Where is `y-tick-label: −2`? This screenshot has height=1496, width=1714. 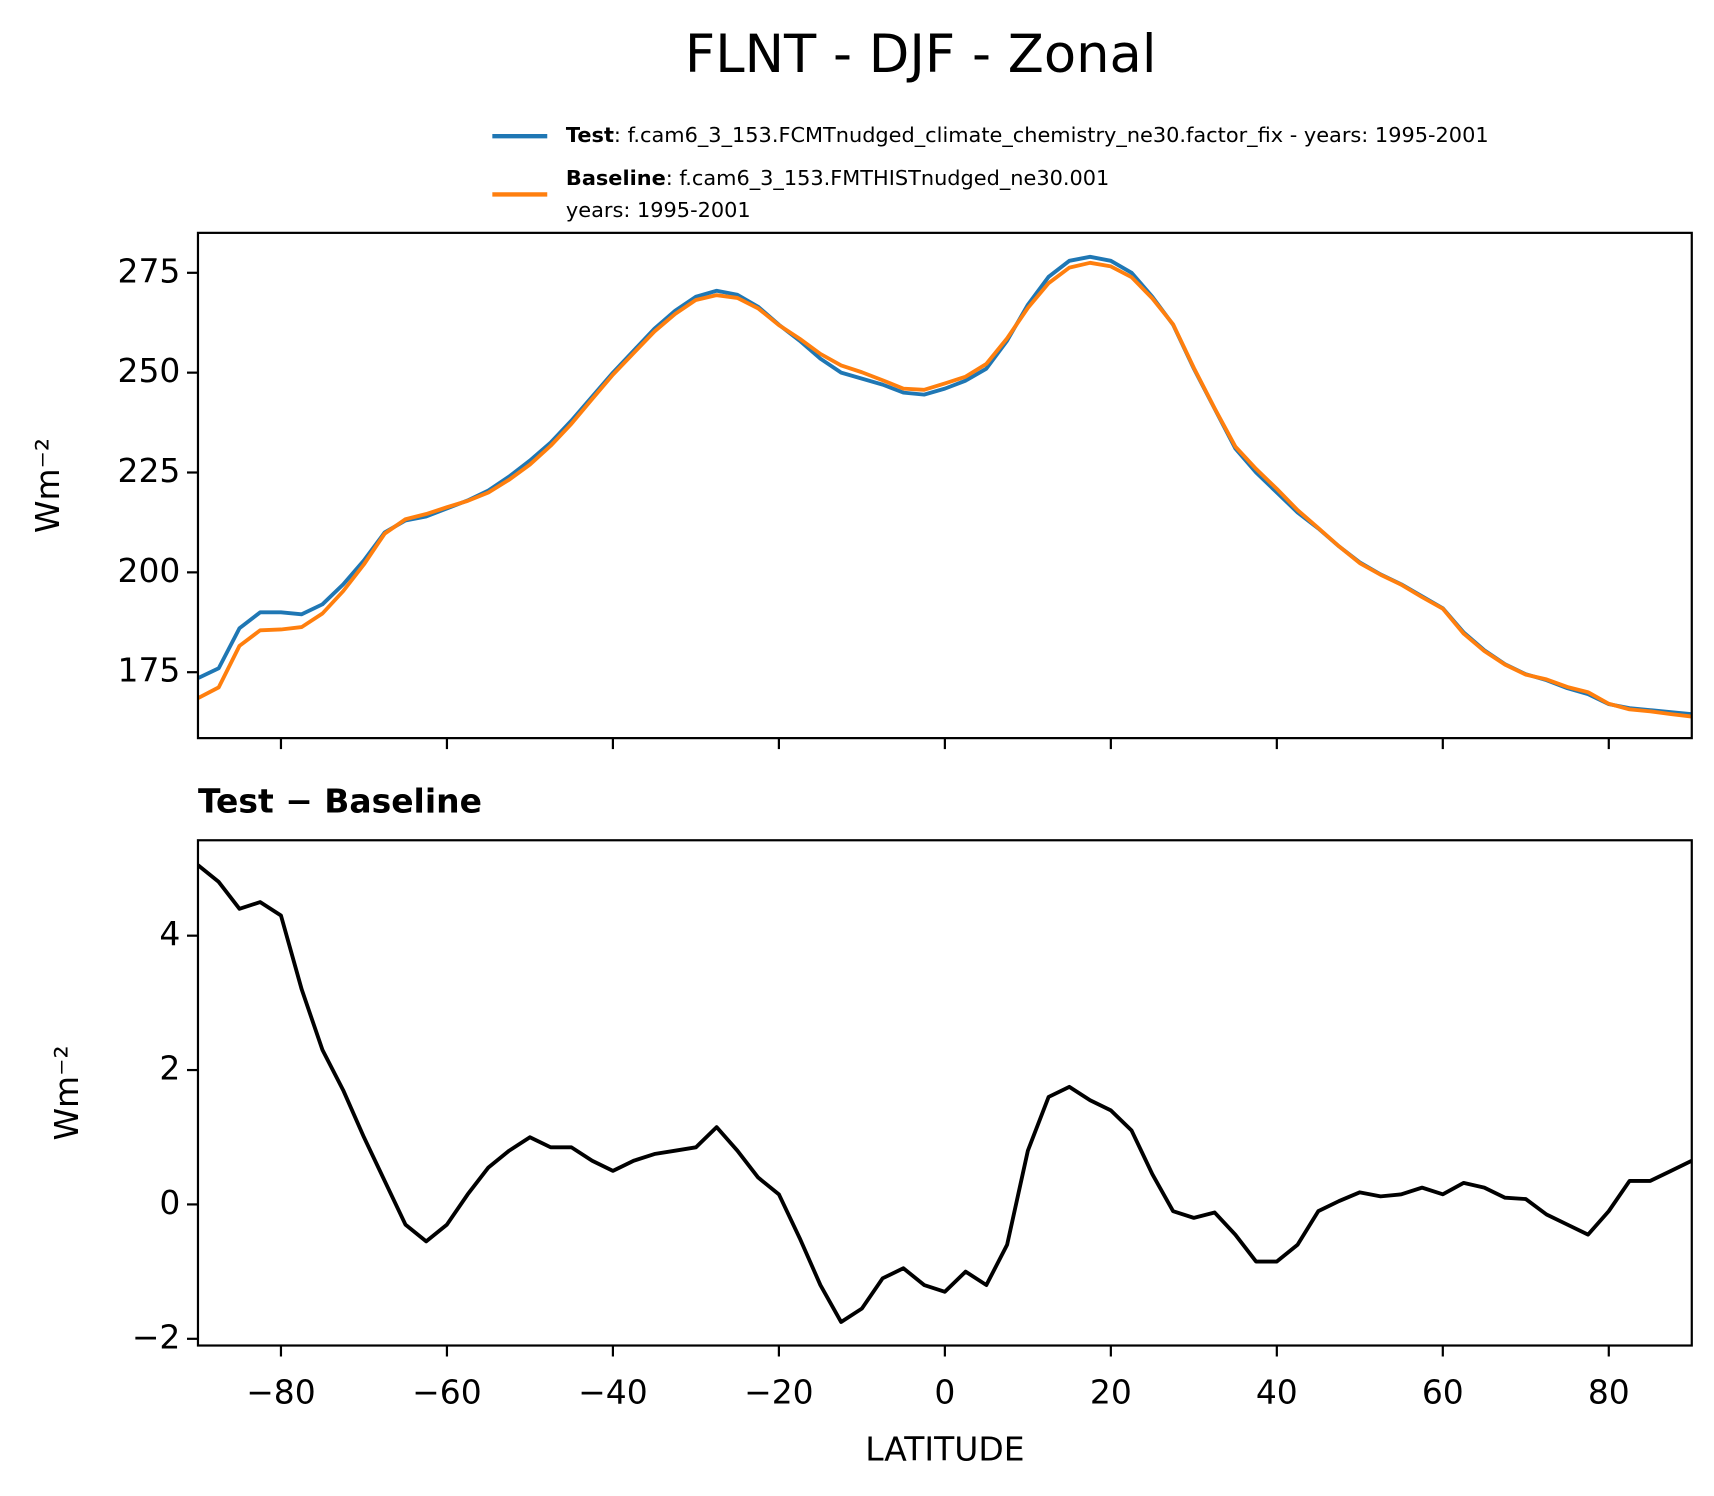
y-tick-label: −2 is located at coordinates (156, 1336).